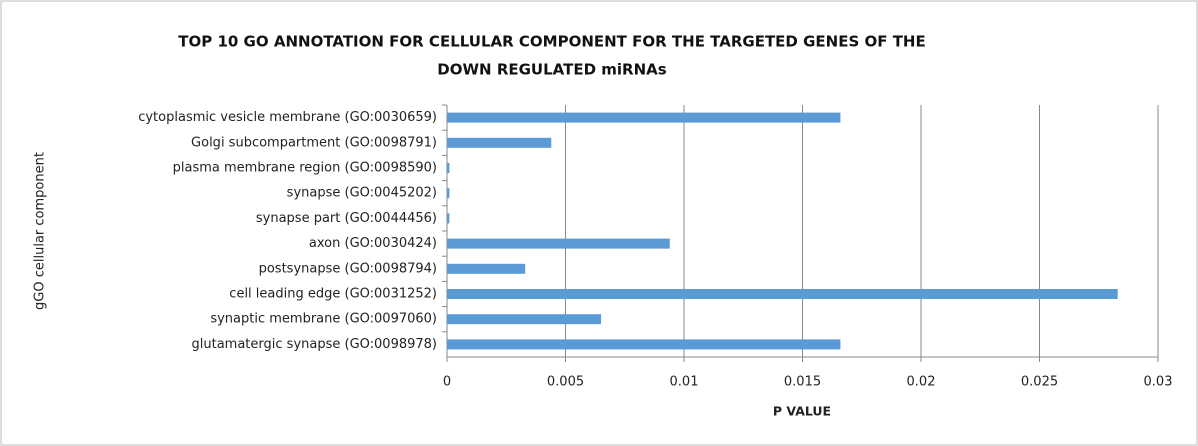 Image resolution: width=1198 pixels, height=446 pixels. What do you see at coordinates (323, 319) in the screenshot?
I see `y-tick-label: synaptic membrane (GO:0097060)` at bounding box center [323, 319].